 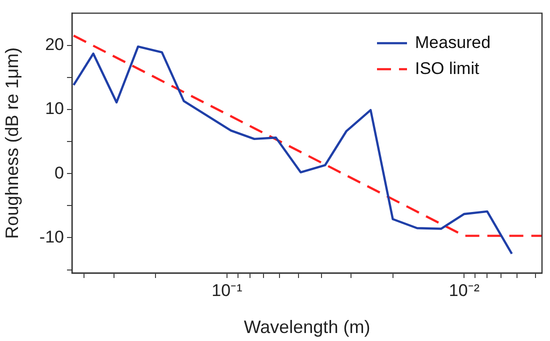 What do you see at coordinates (447, 68) in the screenshot?
I see `legend-label: ISO limit` at bounding box center [447, 68].